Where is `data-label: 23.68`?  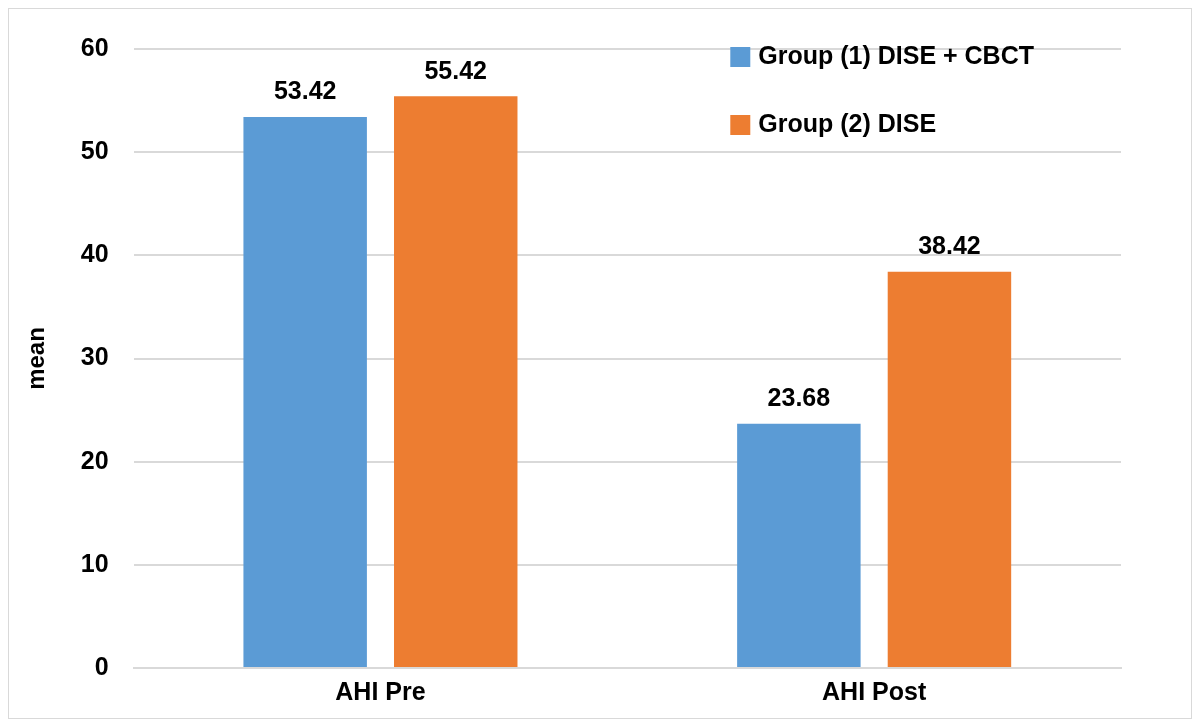
data-label: 23.68 is located at coordinates (799, 397).